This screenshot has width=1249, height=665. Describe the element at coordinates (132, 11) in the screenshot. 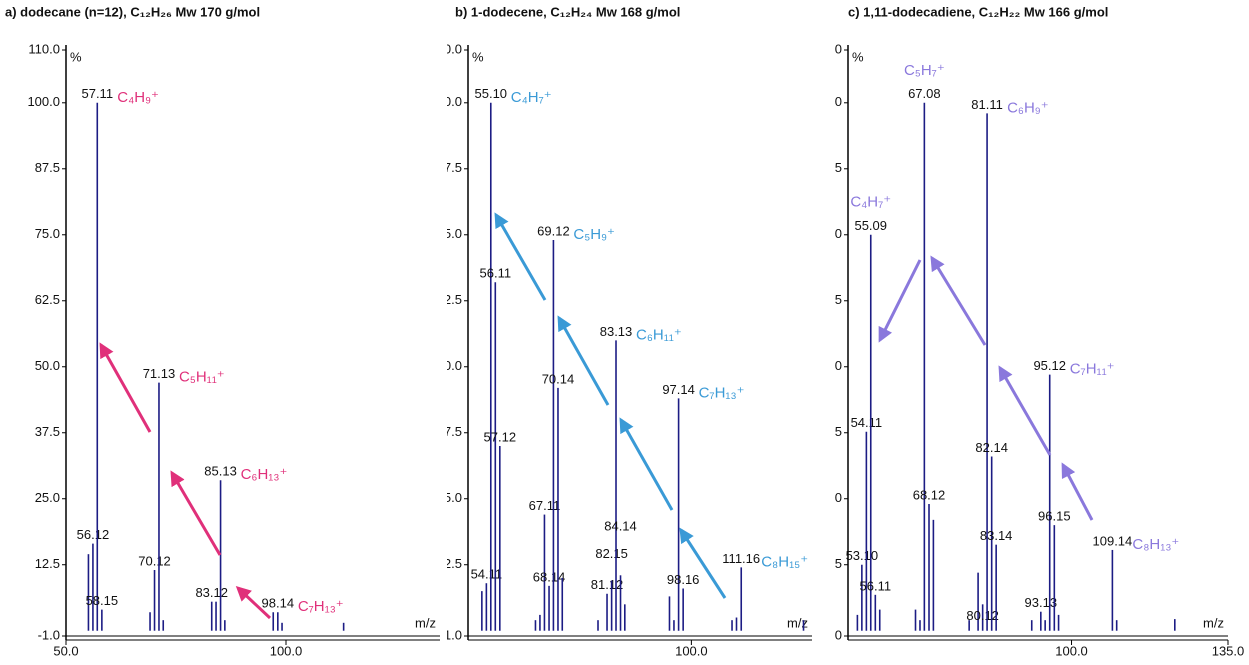

I see `chart-title: a) dodecane (n=12), C₁₂H₂₆ Mw 170 g/mol` at that location.